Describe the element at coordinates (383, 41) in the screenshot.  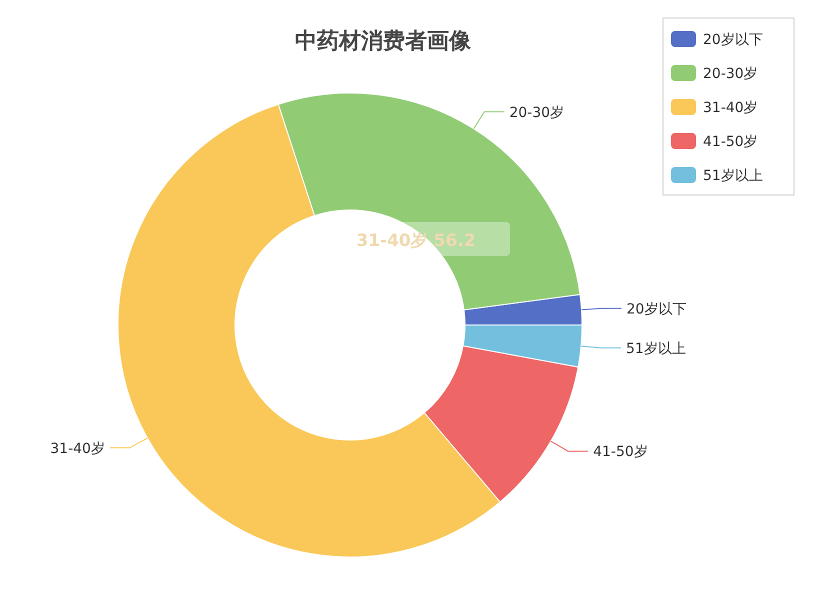
I see `text: 中药材消费者画像` at that location.